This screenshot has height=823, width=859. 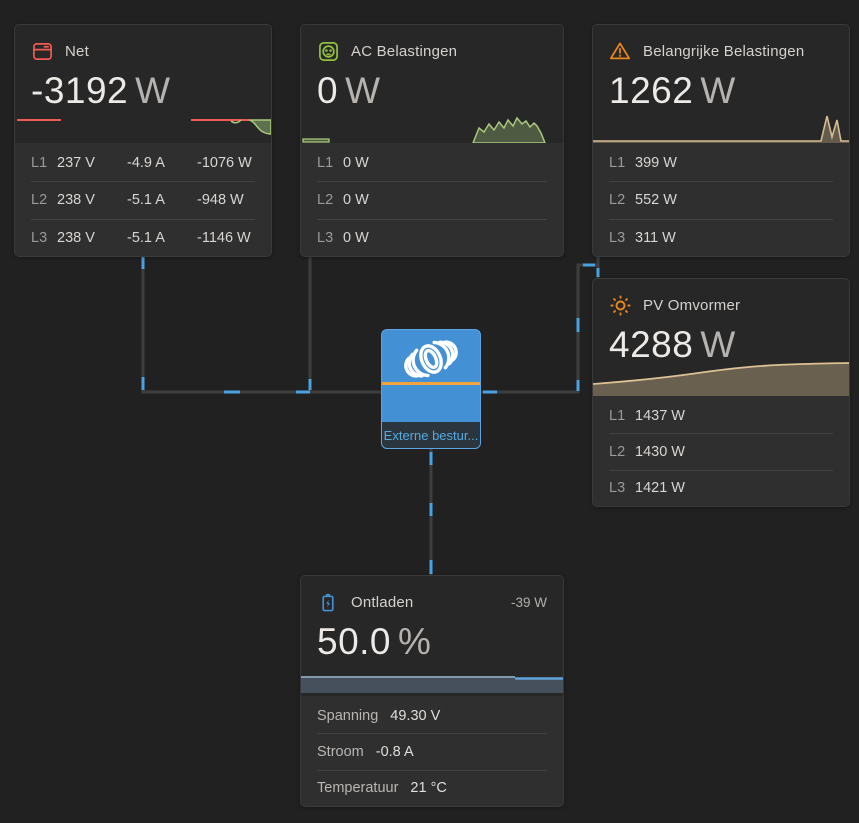 What do you see at coordinates (431, 383) in the screenshot?
I see `inverter-divider` at bounding box center [431, 383].